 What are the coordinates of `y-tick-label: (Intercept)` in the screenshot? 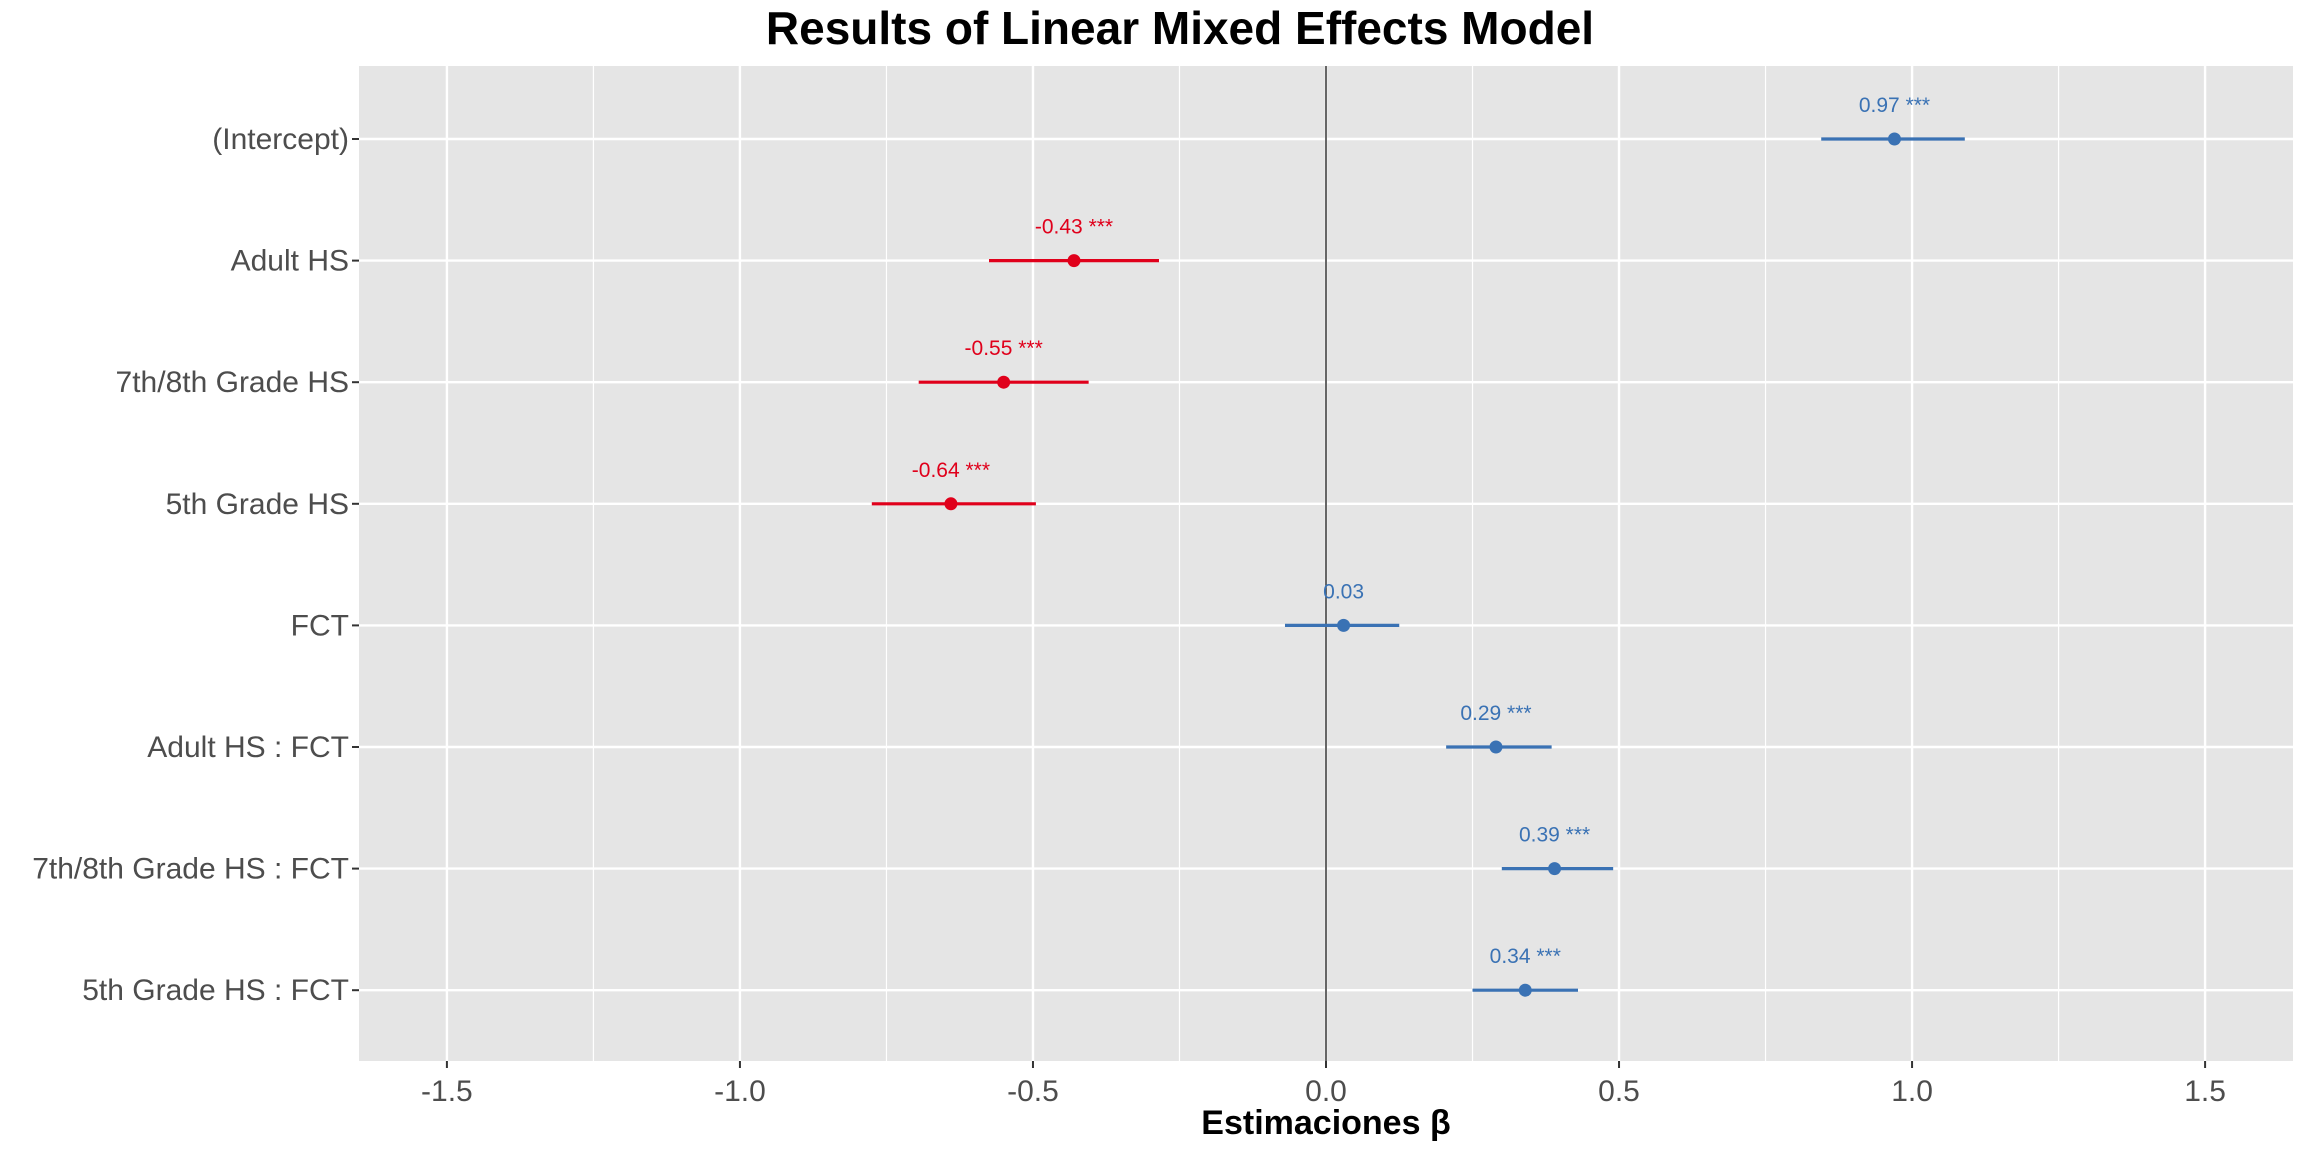 It's located at (280, 139).